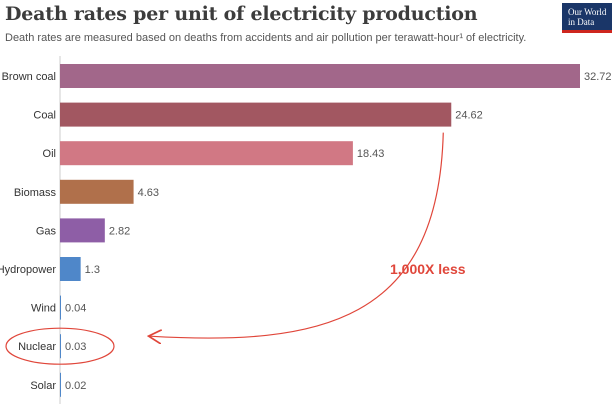 This screenshot has width=616, height=406. I want to click on value-label-nuclear: 0.03, so click(75, 347).